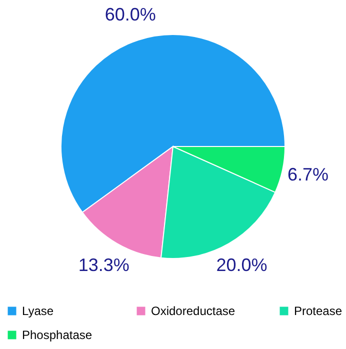 The width and height of the screenshot is (346, 349). I want to click on legend-label: Lyase, so click(38, 311).